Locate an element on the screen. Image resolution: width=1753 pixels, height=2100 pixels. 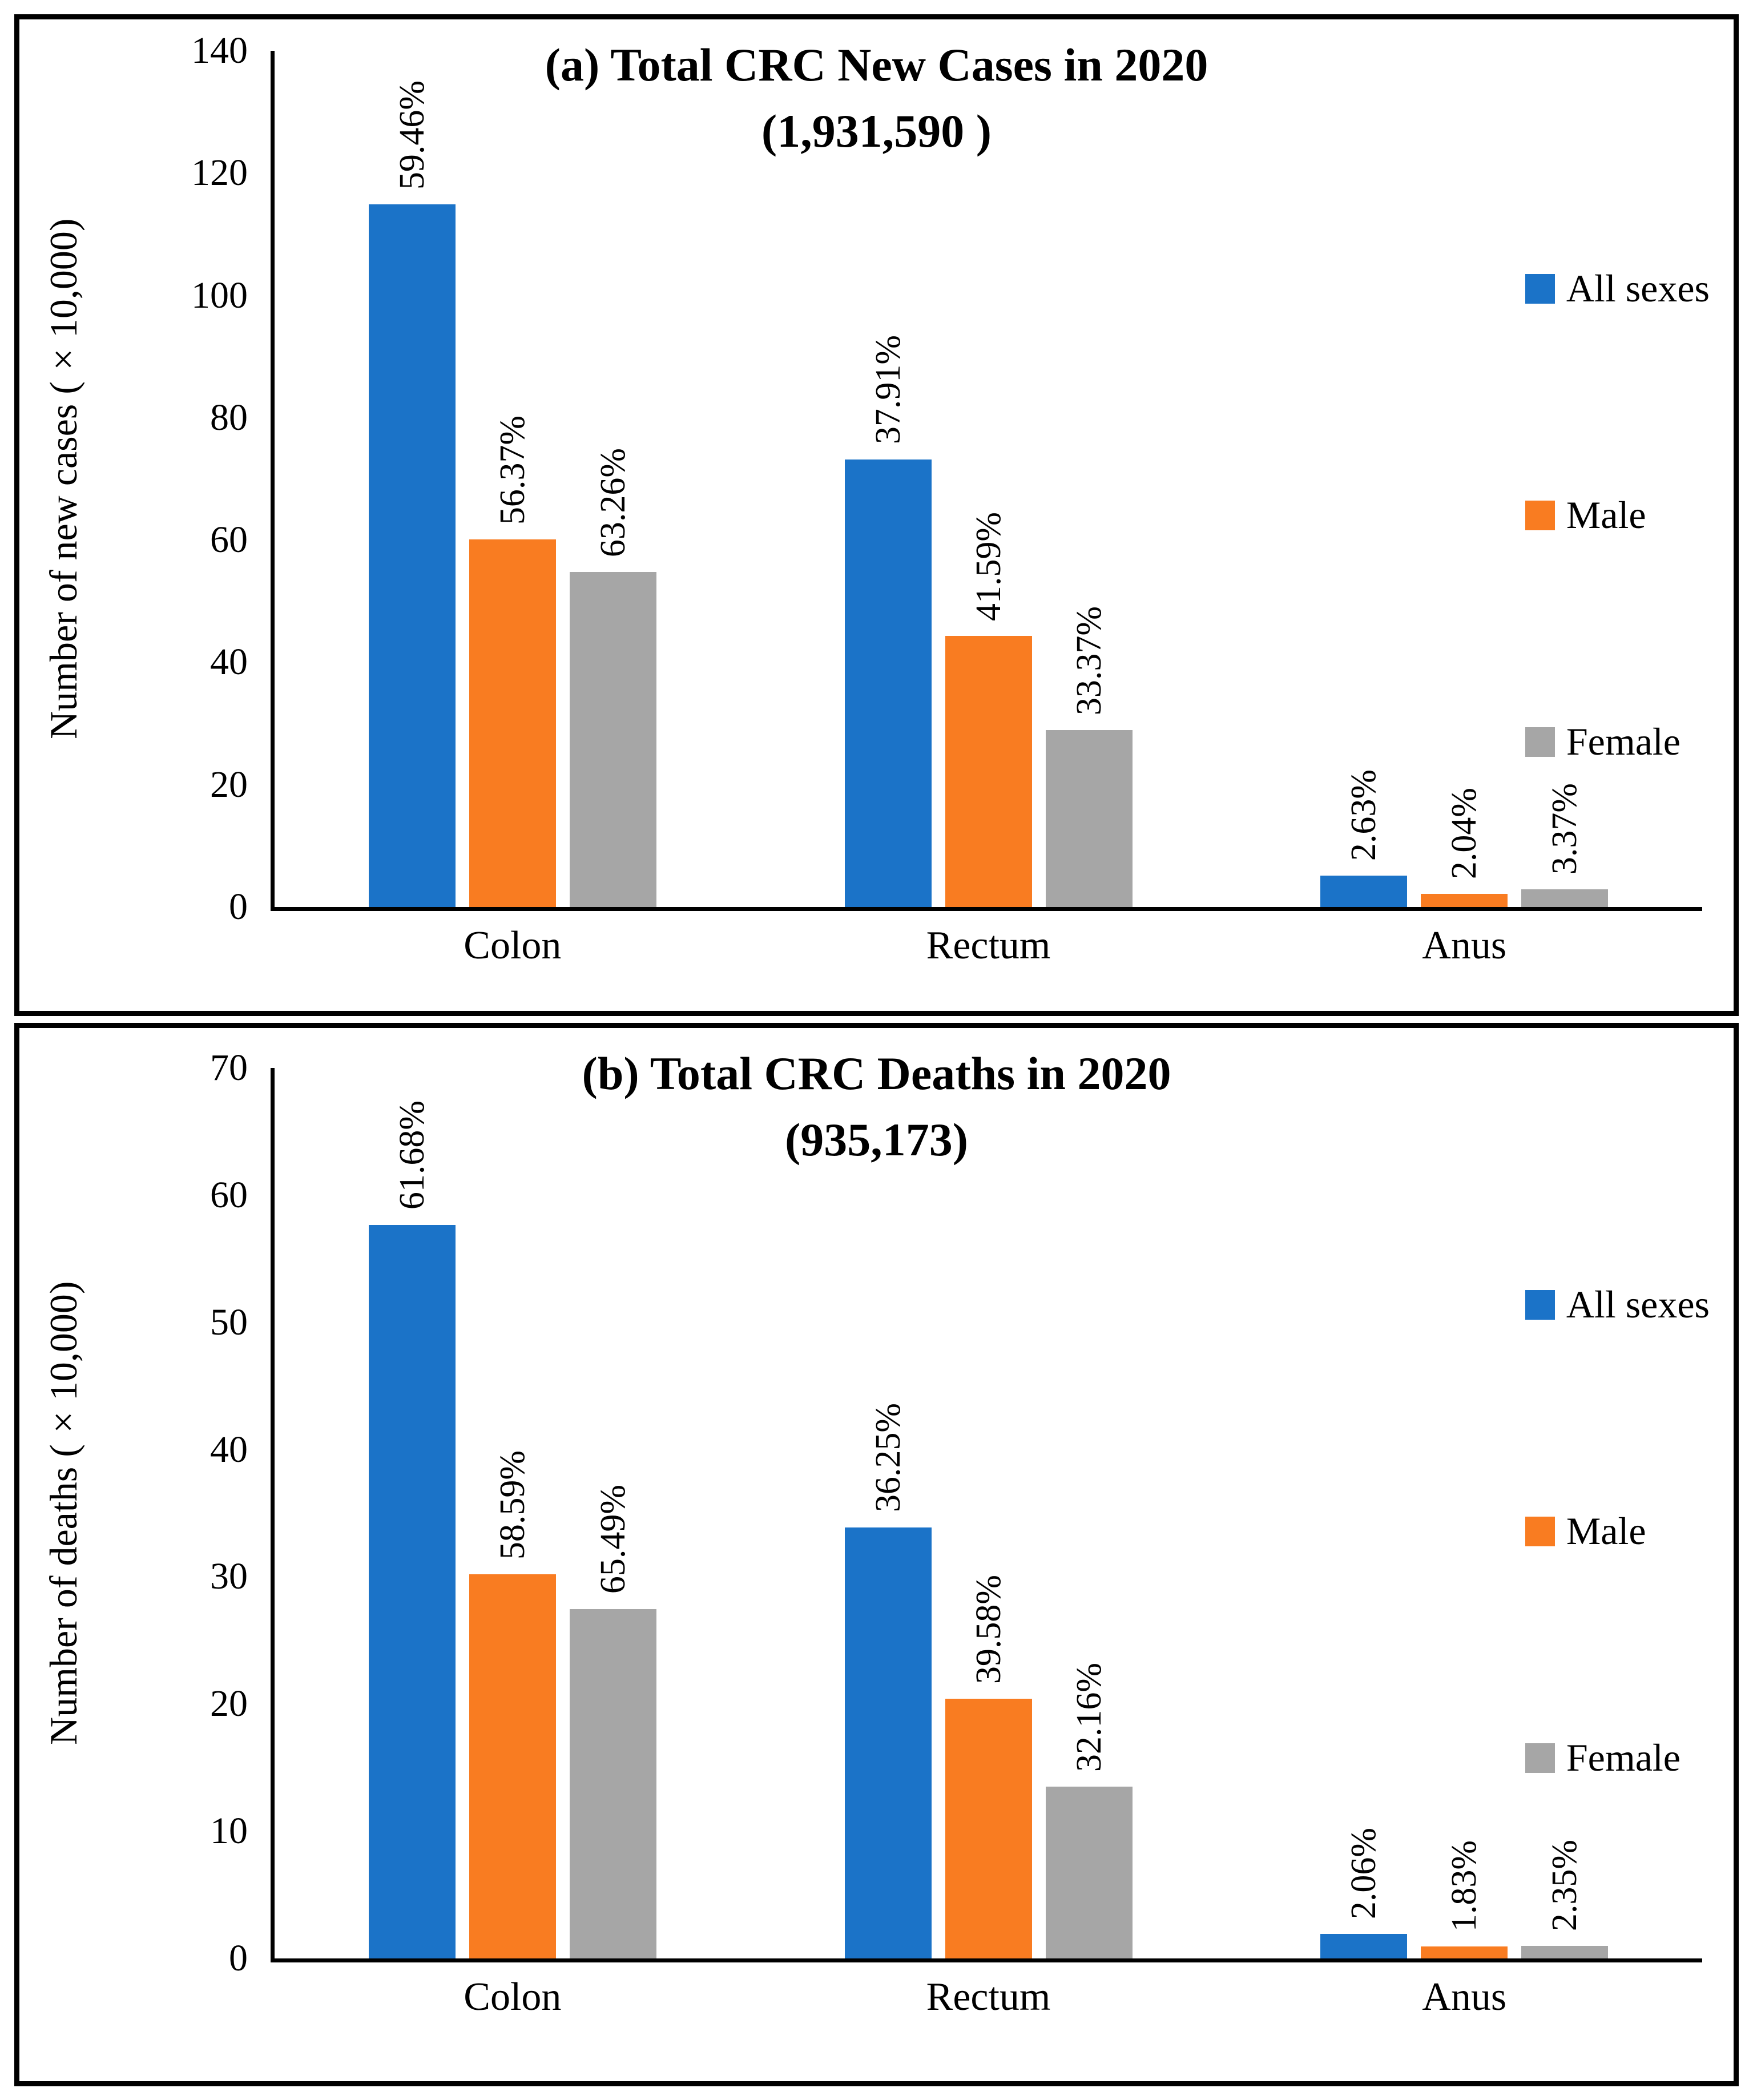
panel-a-title-line1: (a) Total CRC New Cases in 2020 is located at coordinates (876, 65).